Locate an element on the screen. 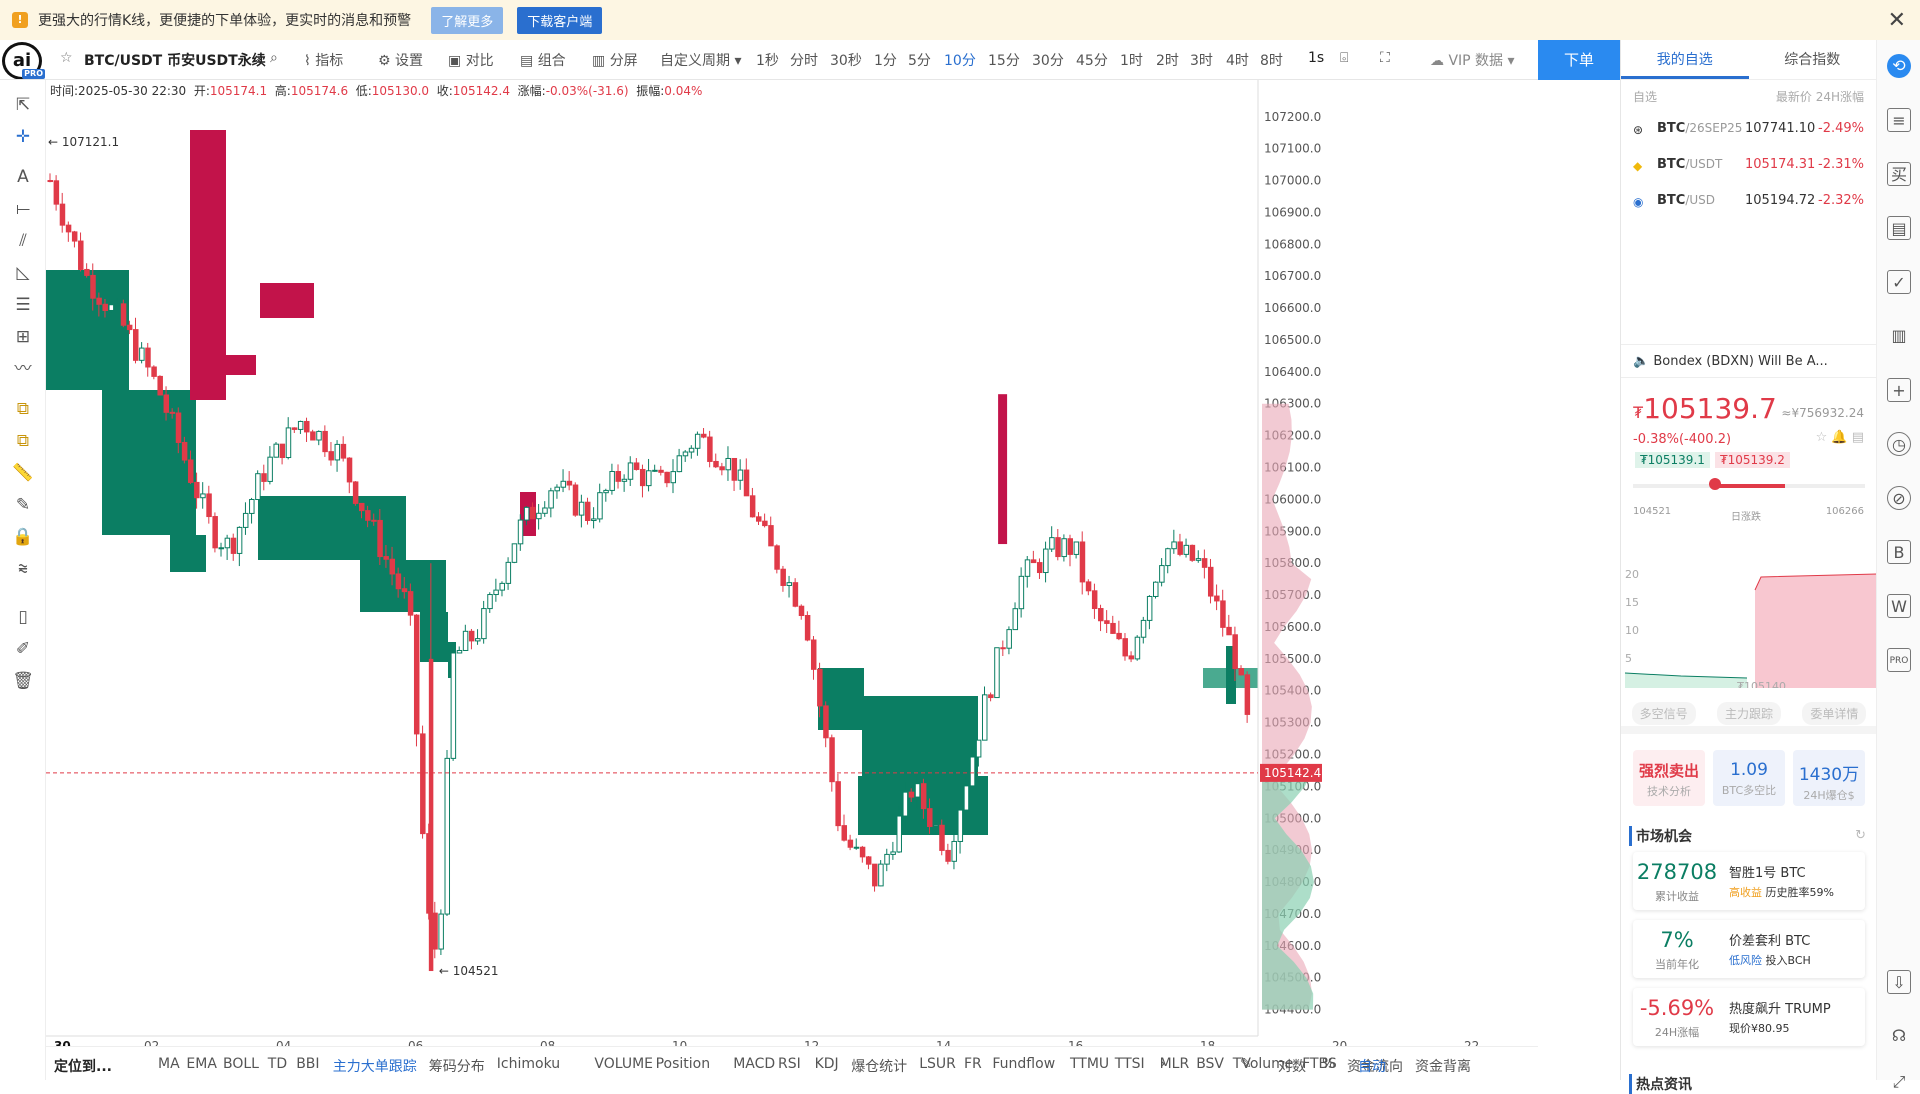 The image size is (1920, 1094). period-2h: 2时 is located at coordinates (1167, 61).